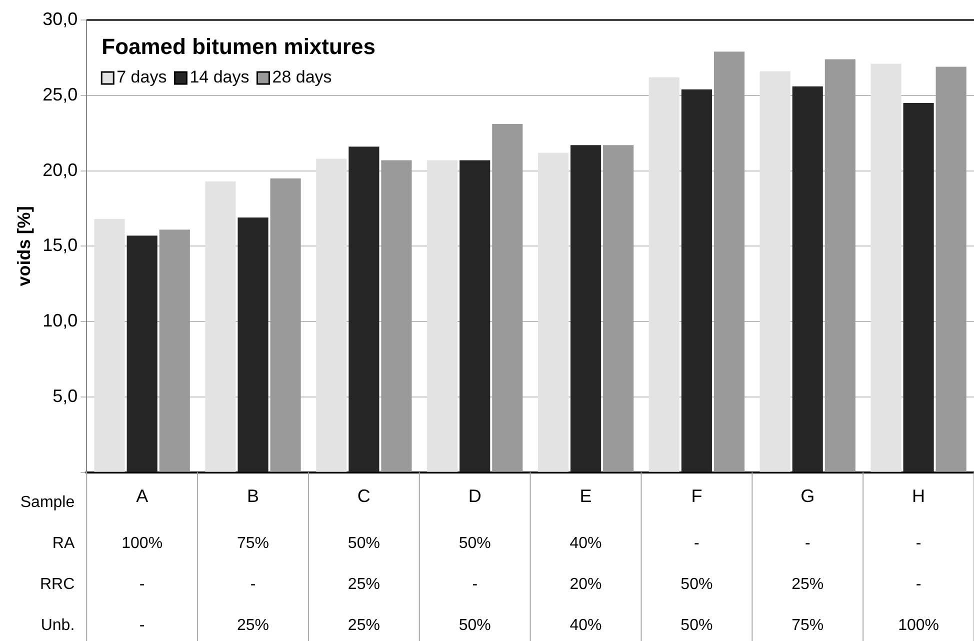 Image resolution: width=974 pixels, height=641 pixels. Describe the element at coordinates (302, 77) in the screenshot. I see `legend-label: 28 days` at that location.